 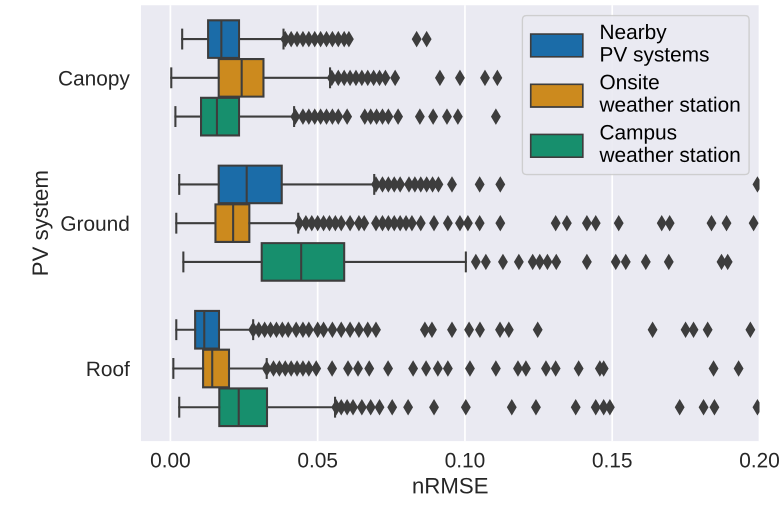 I want to click on y-tick-label: Canopy, so click(x=94, y=80).